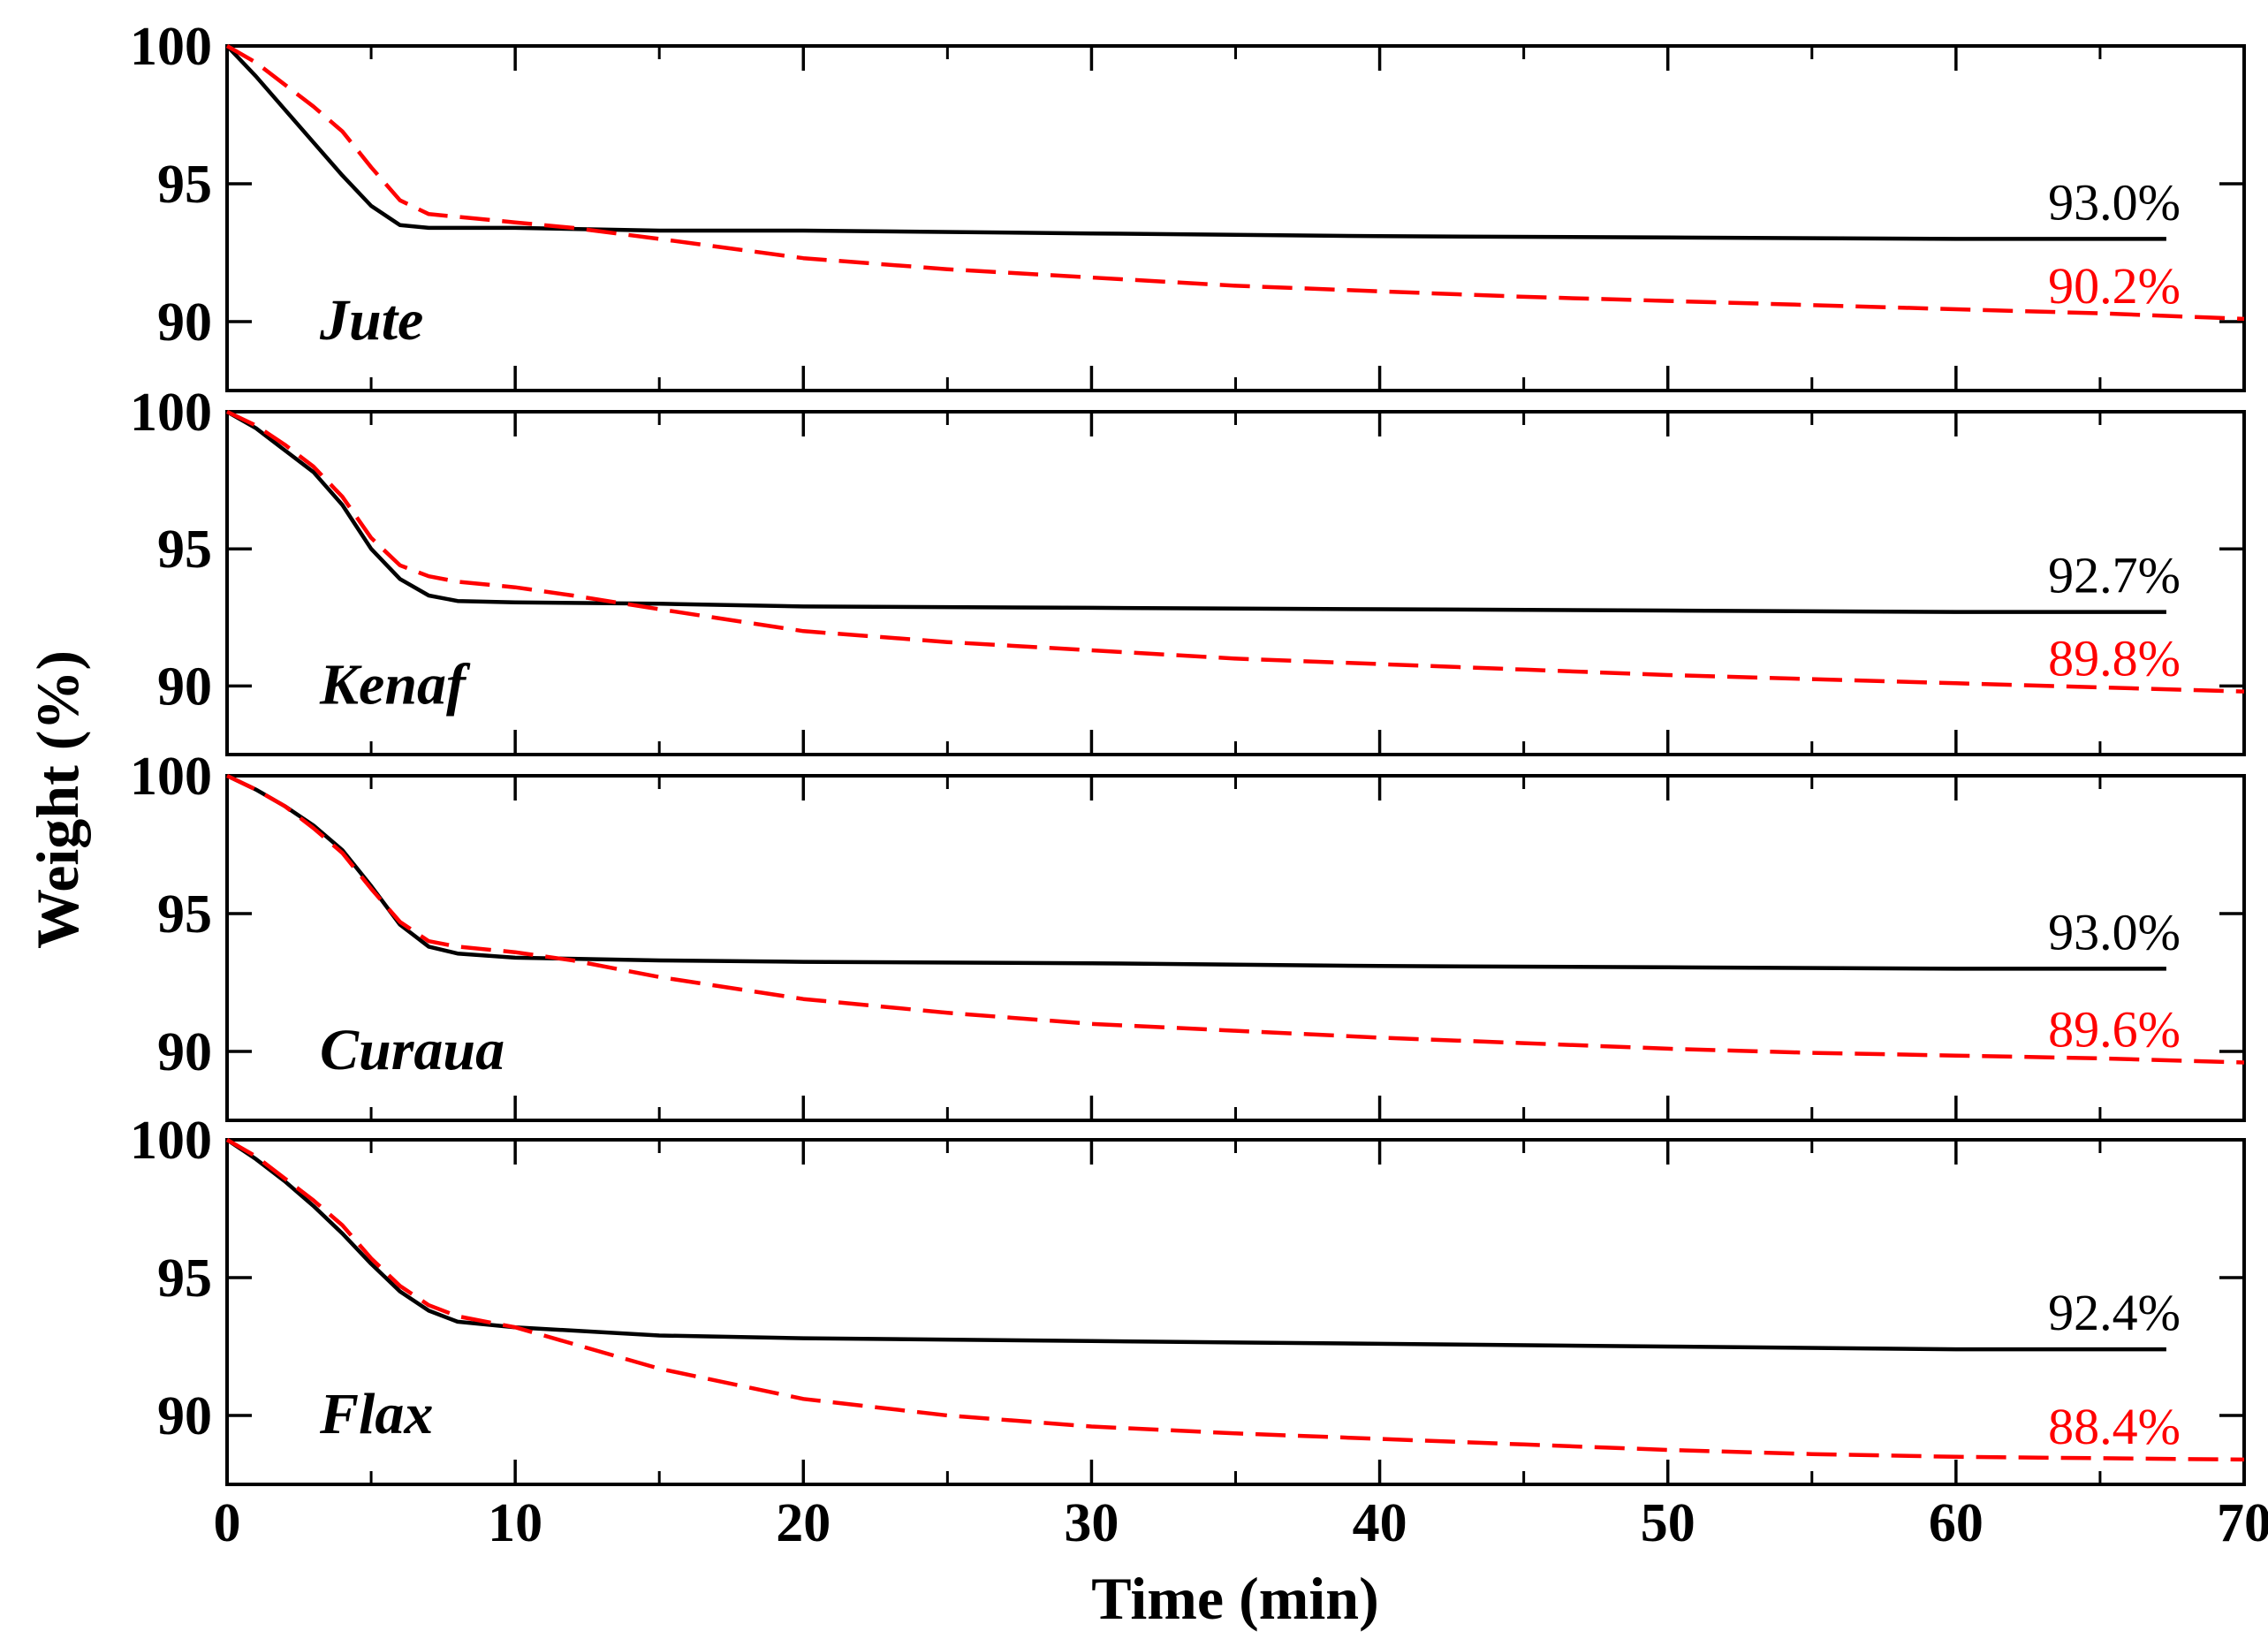  I want to click on panel-label-jute: Jute, so click(371, 320).